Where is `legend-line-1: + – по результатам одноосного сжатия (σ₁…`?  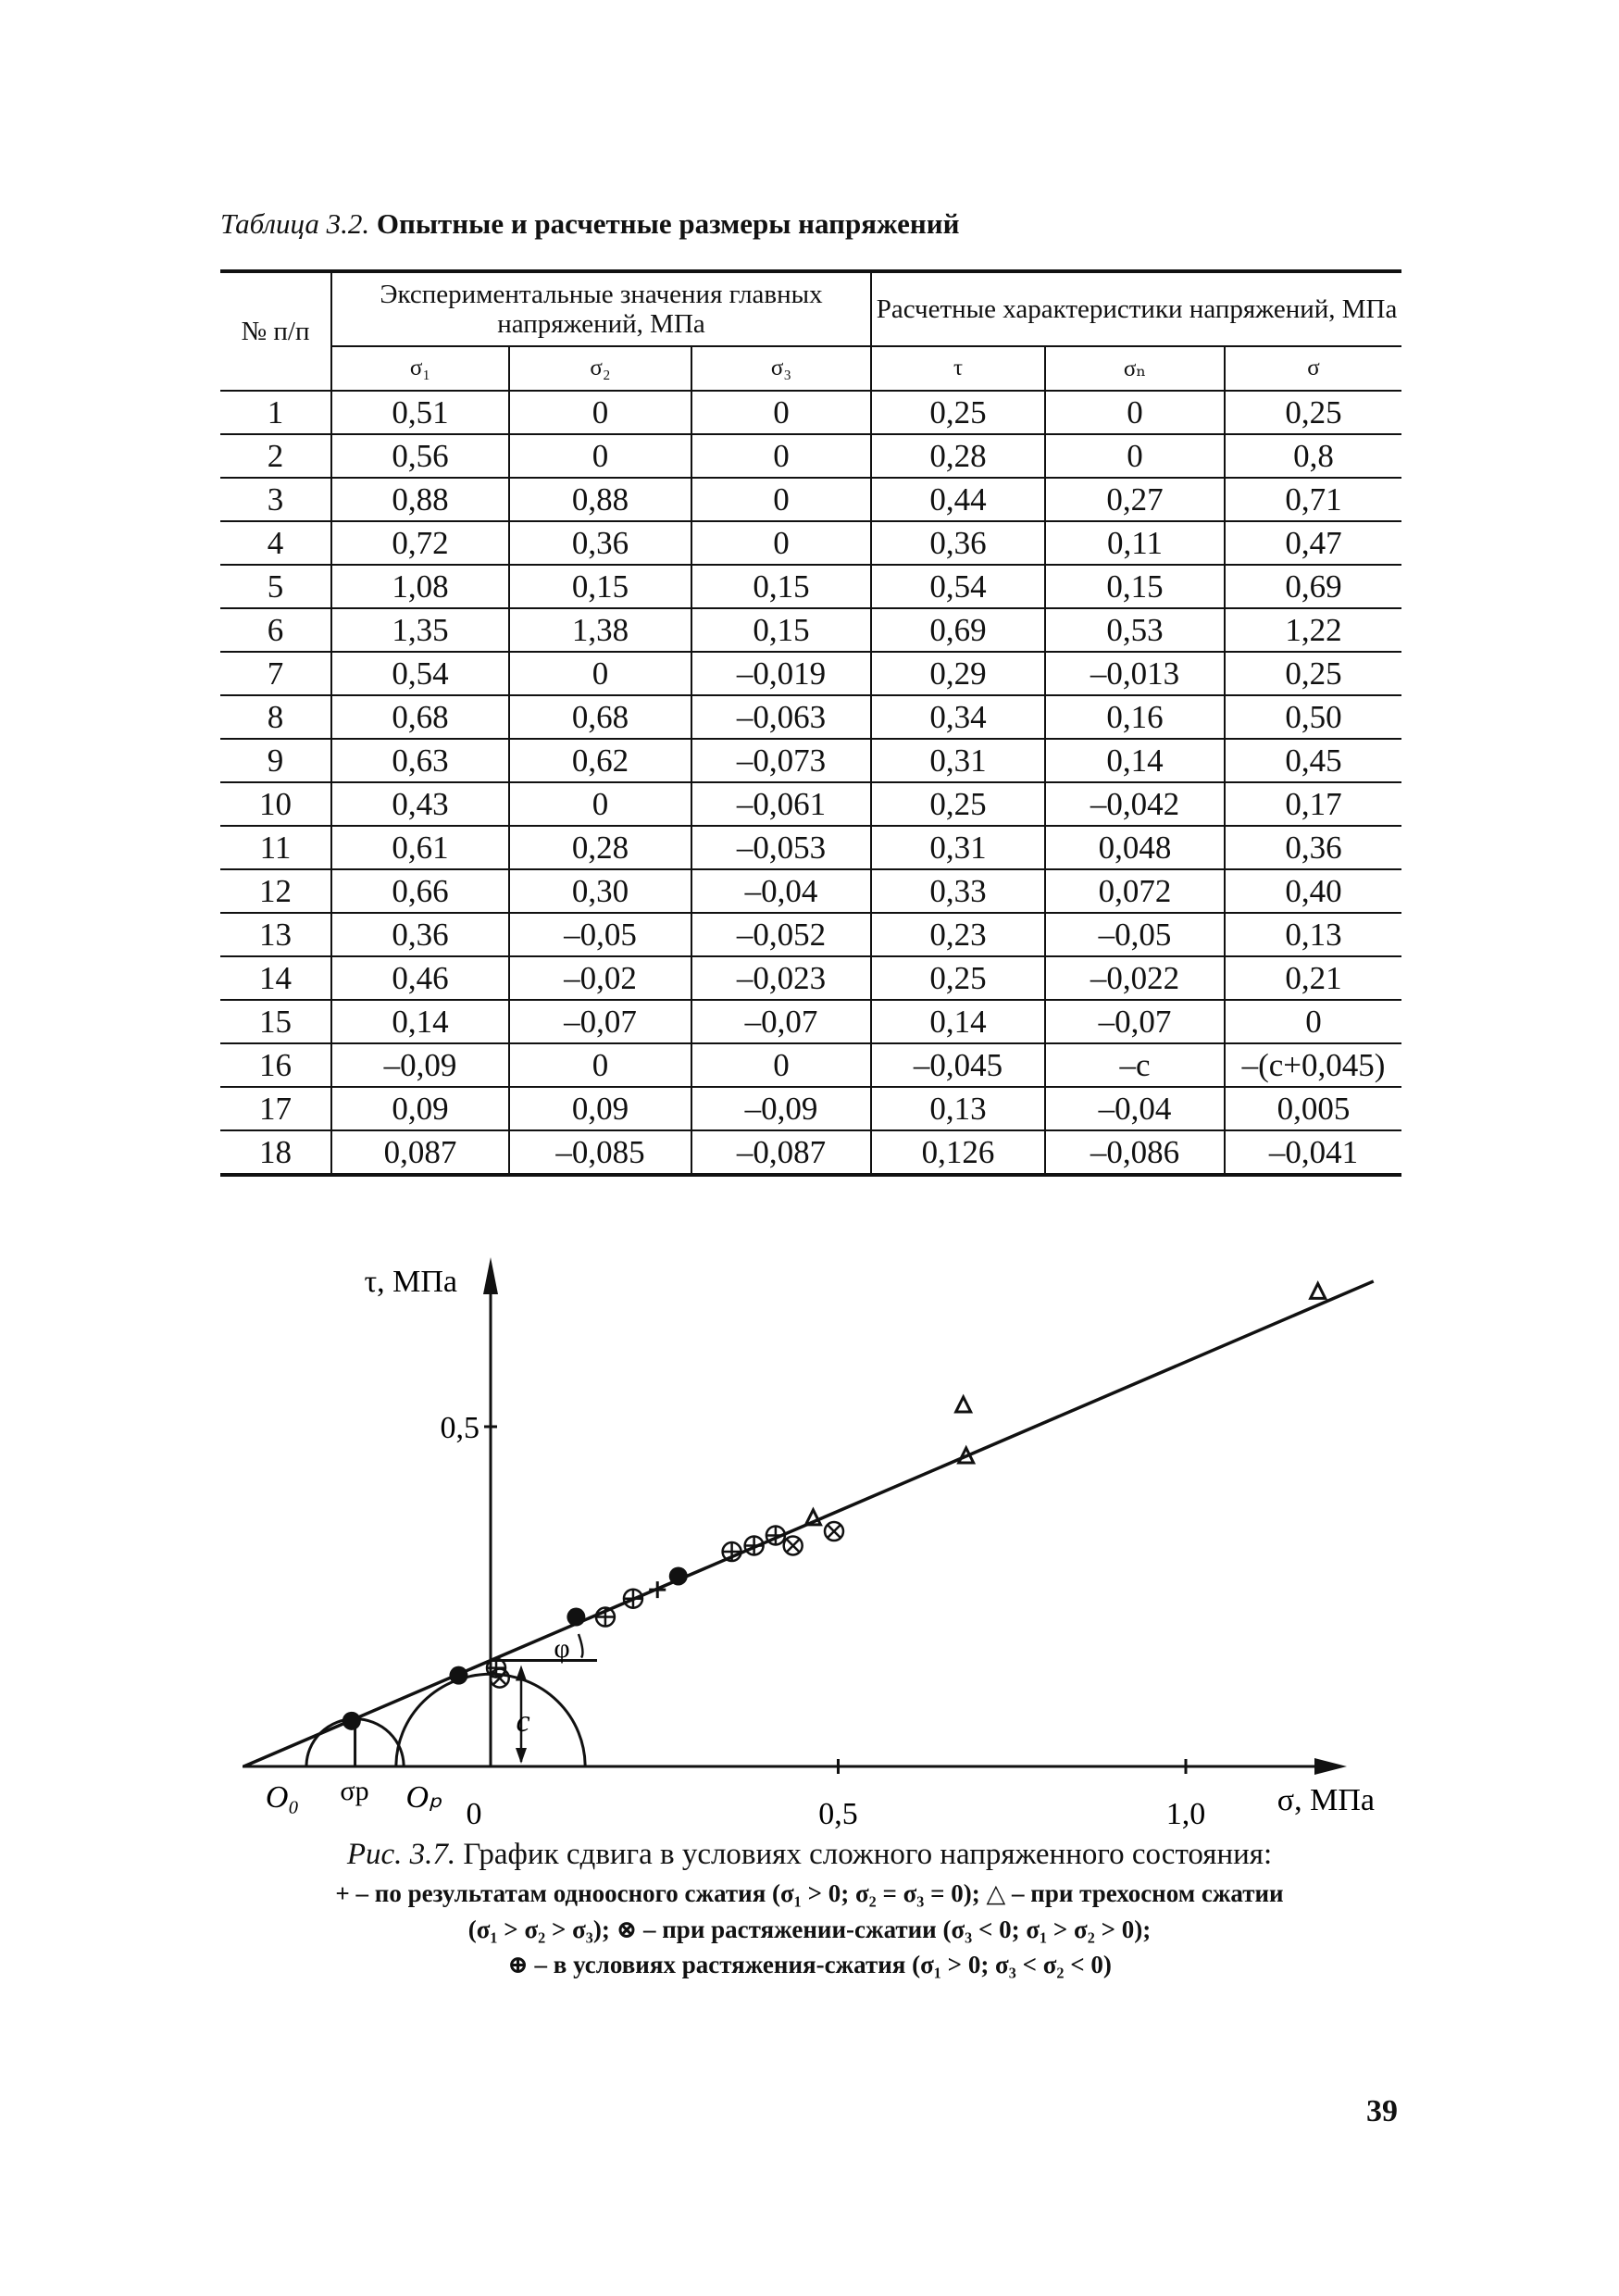 legend-line-1: + – по результатам одноосного сжатия (σ₁… is located at coordinates (810, 1893).